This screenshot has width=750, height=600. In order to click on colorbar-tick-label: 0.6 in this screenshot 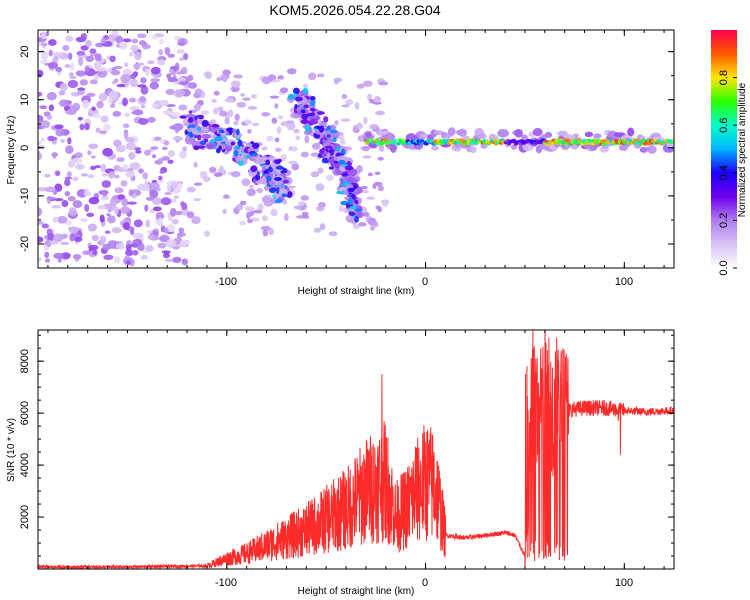, I will do `click(724, 125)`.